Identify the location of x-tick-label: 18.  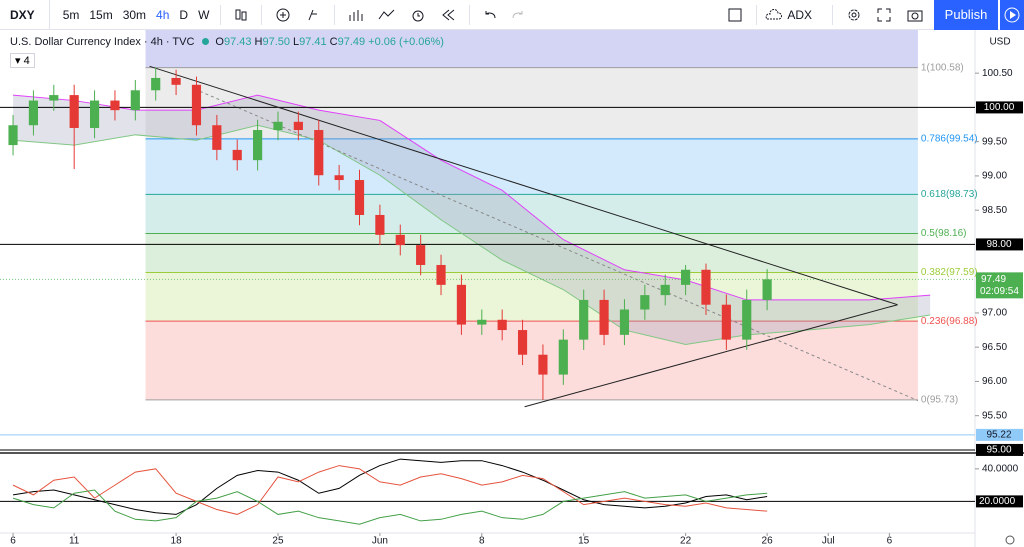
(177, 541).